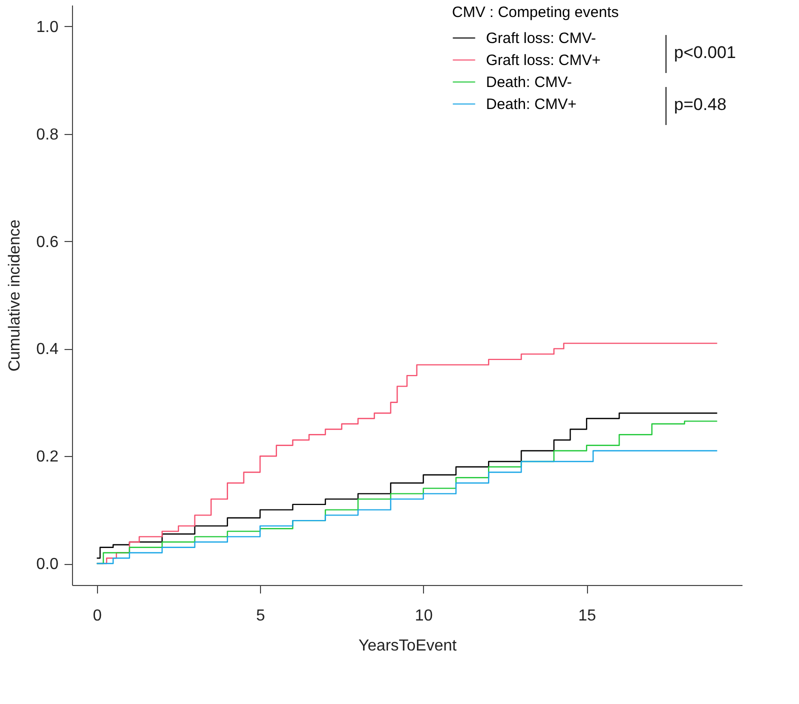  I want to click on y-tick-label: 0.0, so click(47, 565).